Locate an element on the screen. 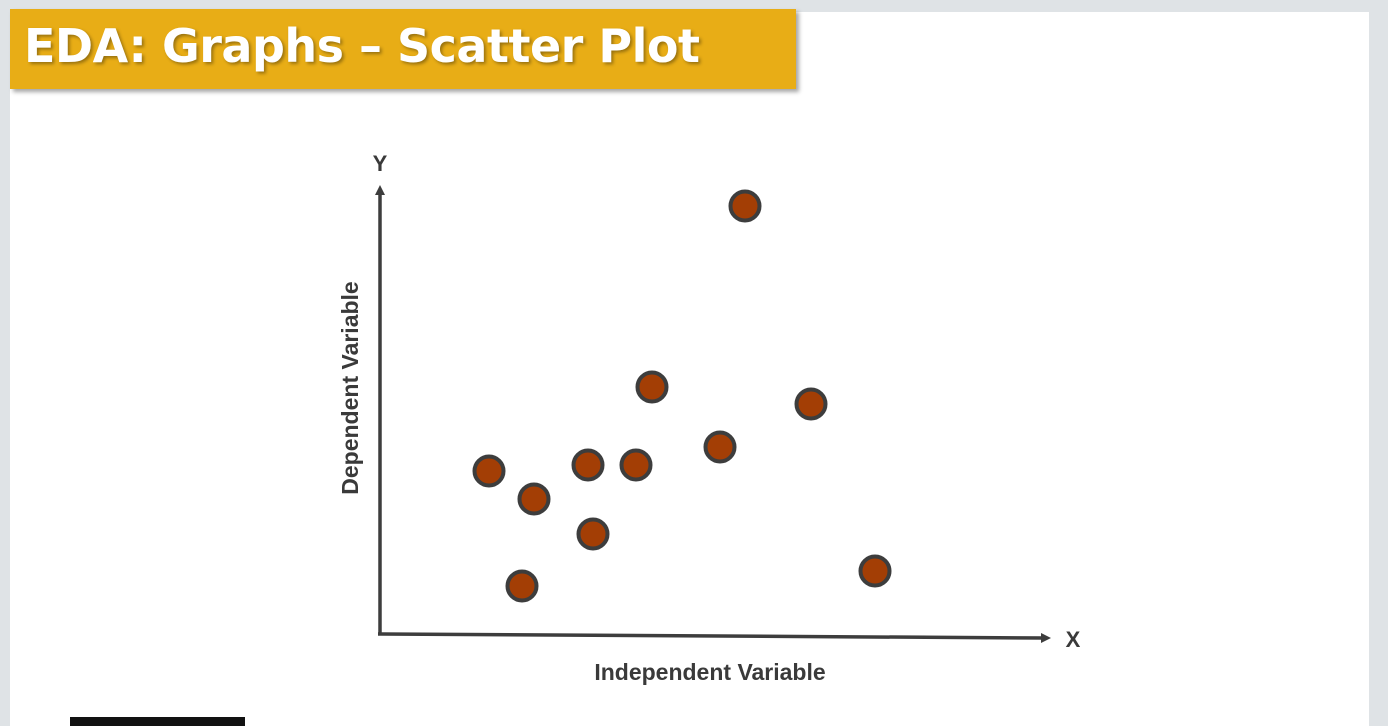 This screenshot has width=1388, height=726. x-axis-label: Independent Variable is located at coordinates (709, 672).